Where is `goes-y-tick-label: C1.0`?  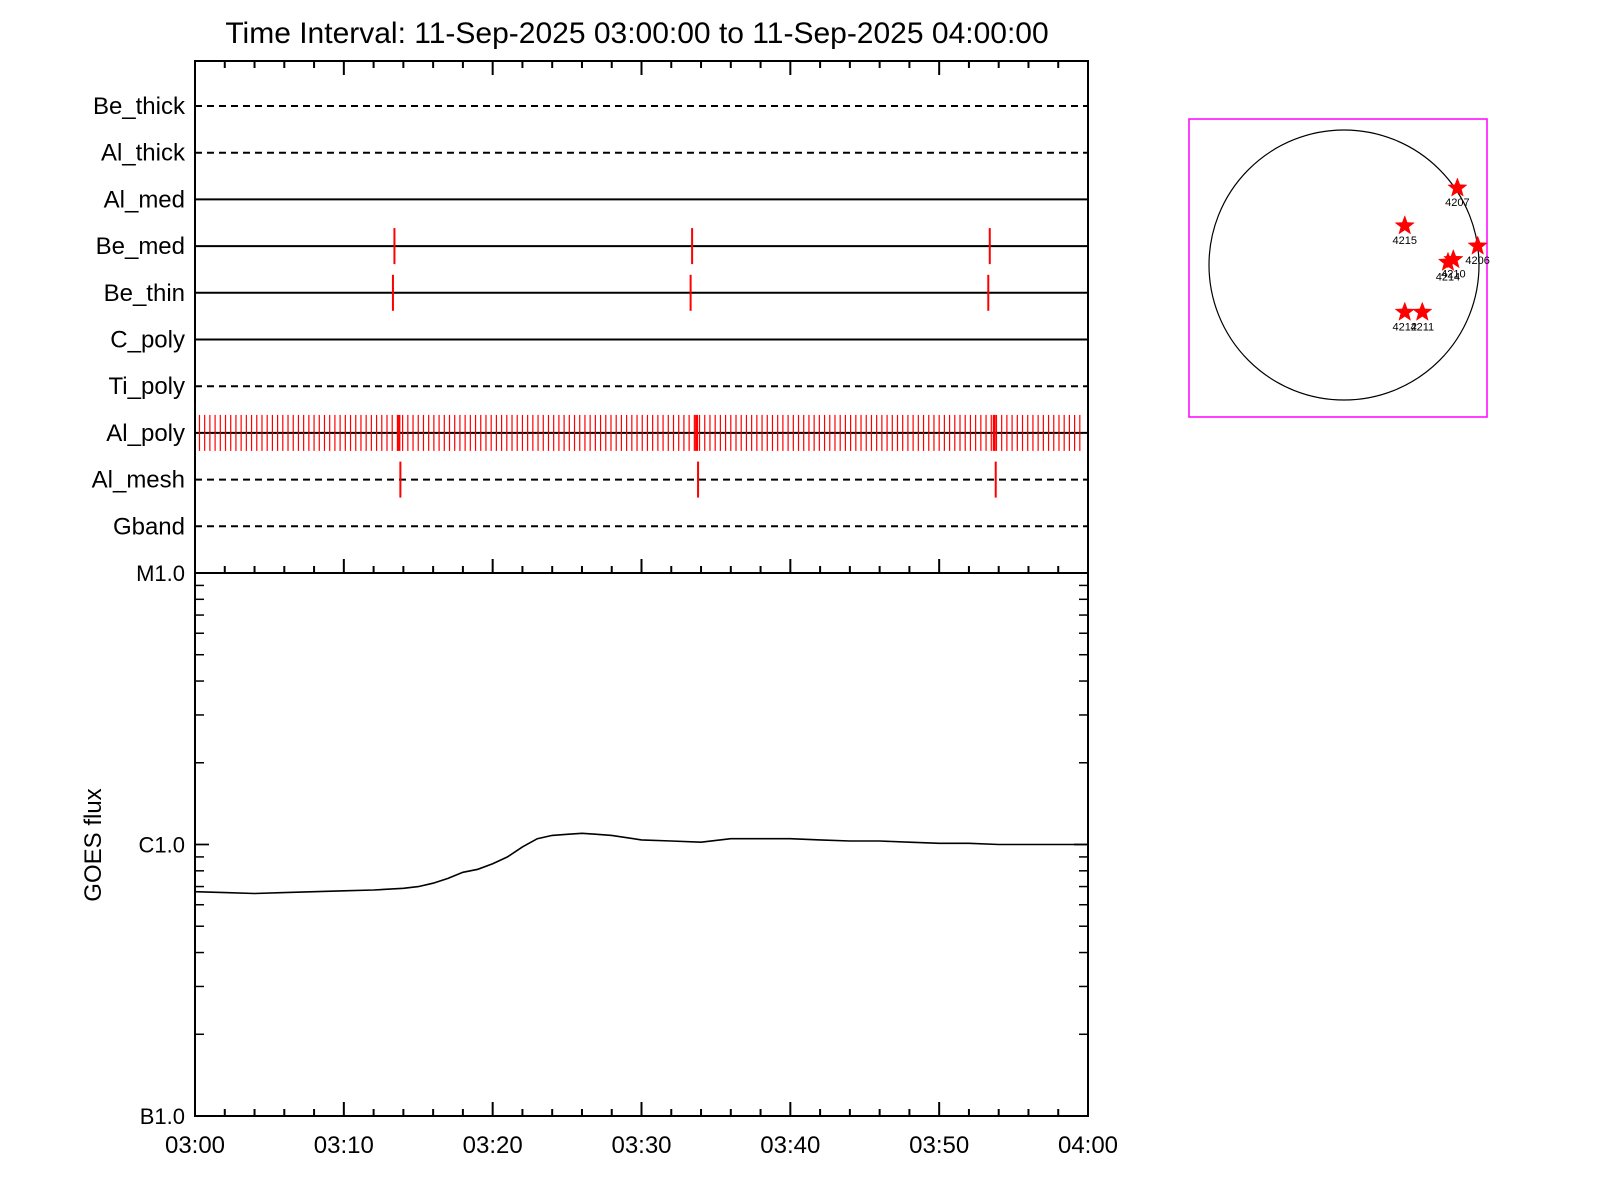
goes-y-tick-label: C1.0 is located at coordinates (162, 845).